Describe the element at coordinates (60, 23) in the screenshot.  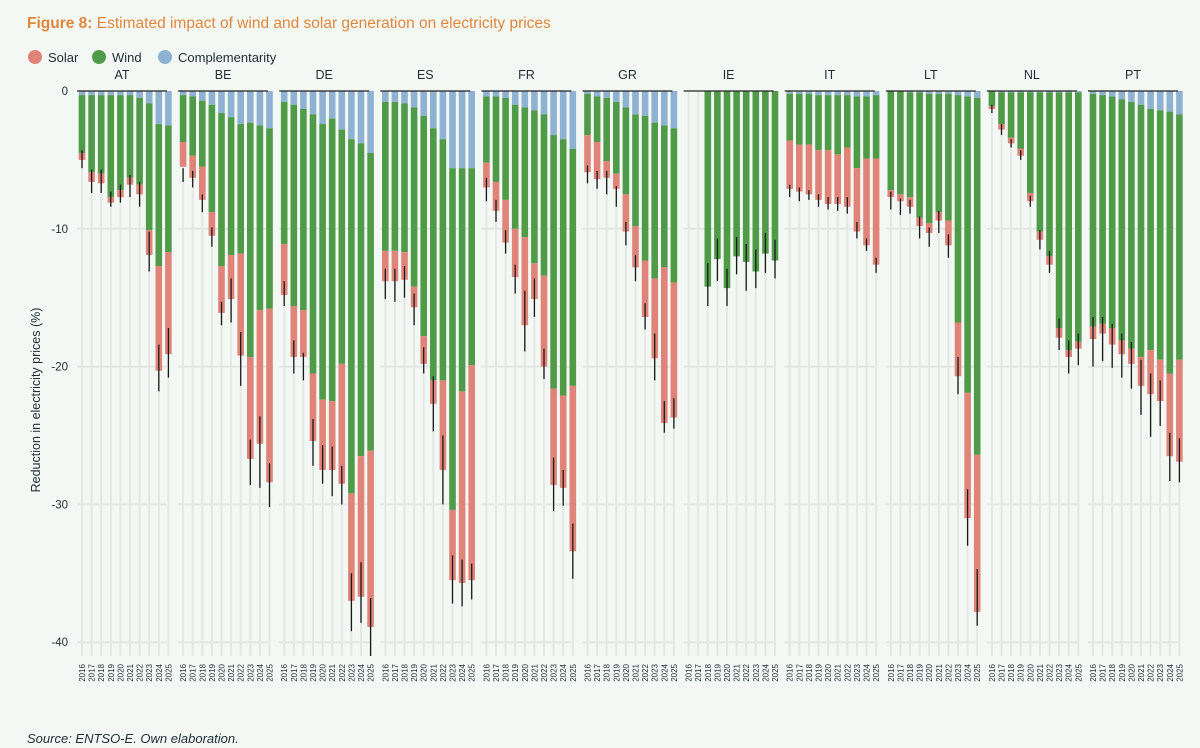
I see `figure-label: Figure 8:` at that location.